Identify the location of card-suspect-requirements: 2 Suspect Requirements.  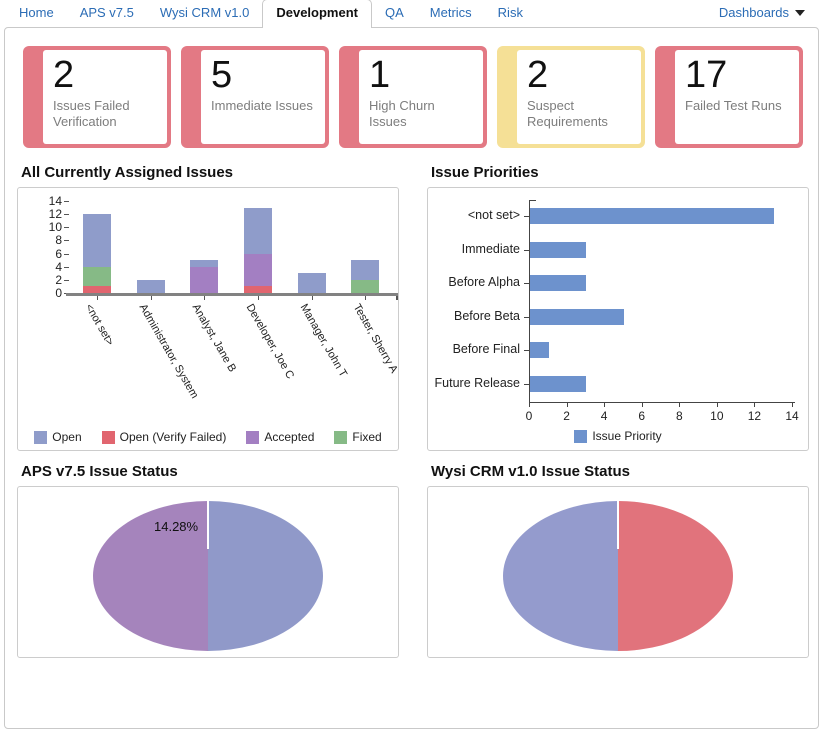
(571, 97).